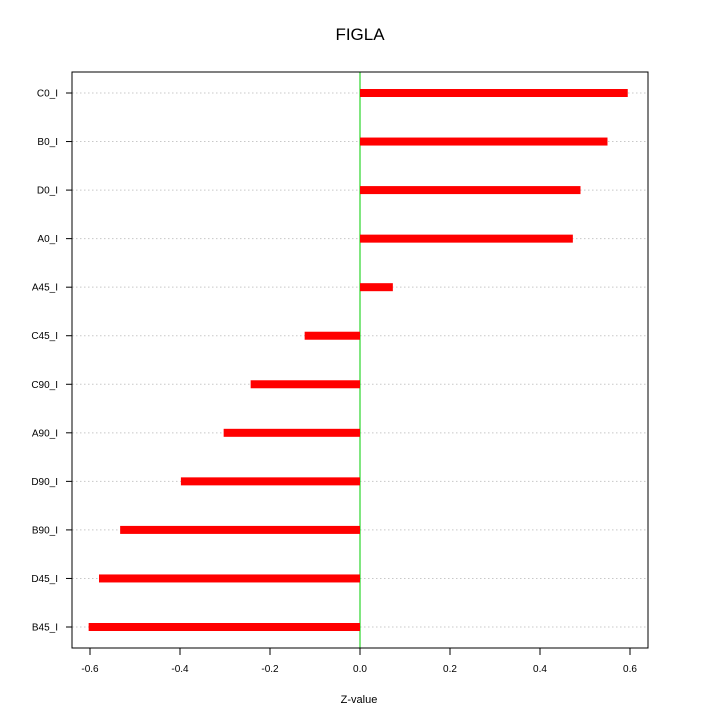 Image resolution: width=720 pixels, height=720 pixels. Describe the element at coordinates (44, 482) in the screenshot. I see `y-tick-label: D90_I` at that location.